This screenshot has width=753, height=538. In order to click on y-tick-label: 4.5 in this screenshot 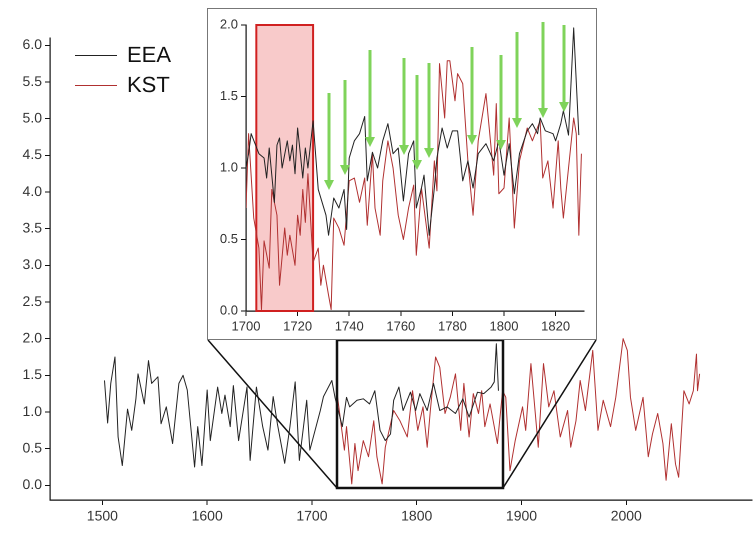, I will do `click(32, 154)`.